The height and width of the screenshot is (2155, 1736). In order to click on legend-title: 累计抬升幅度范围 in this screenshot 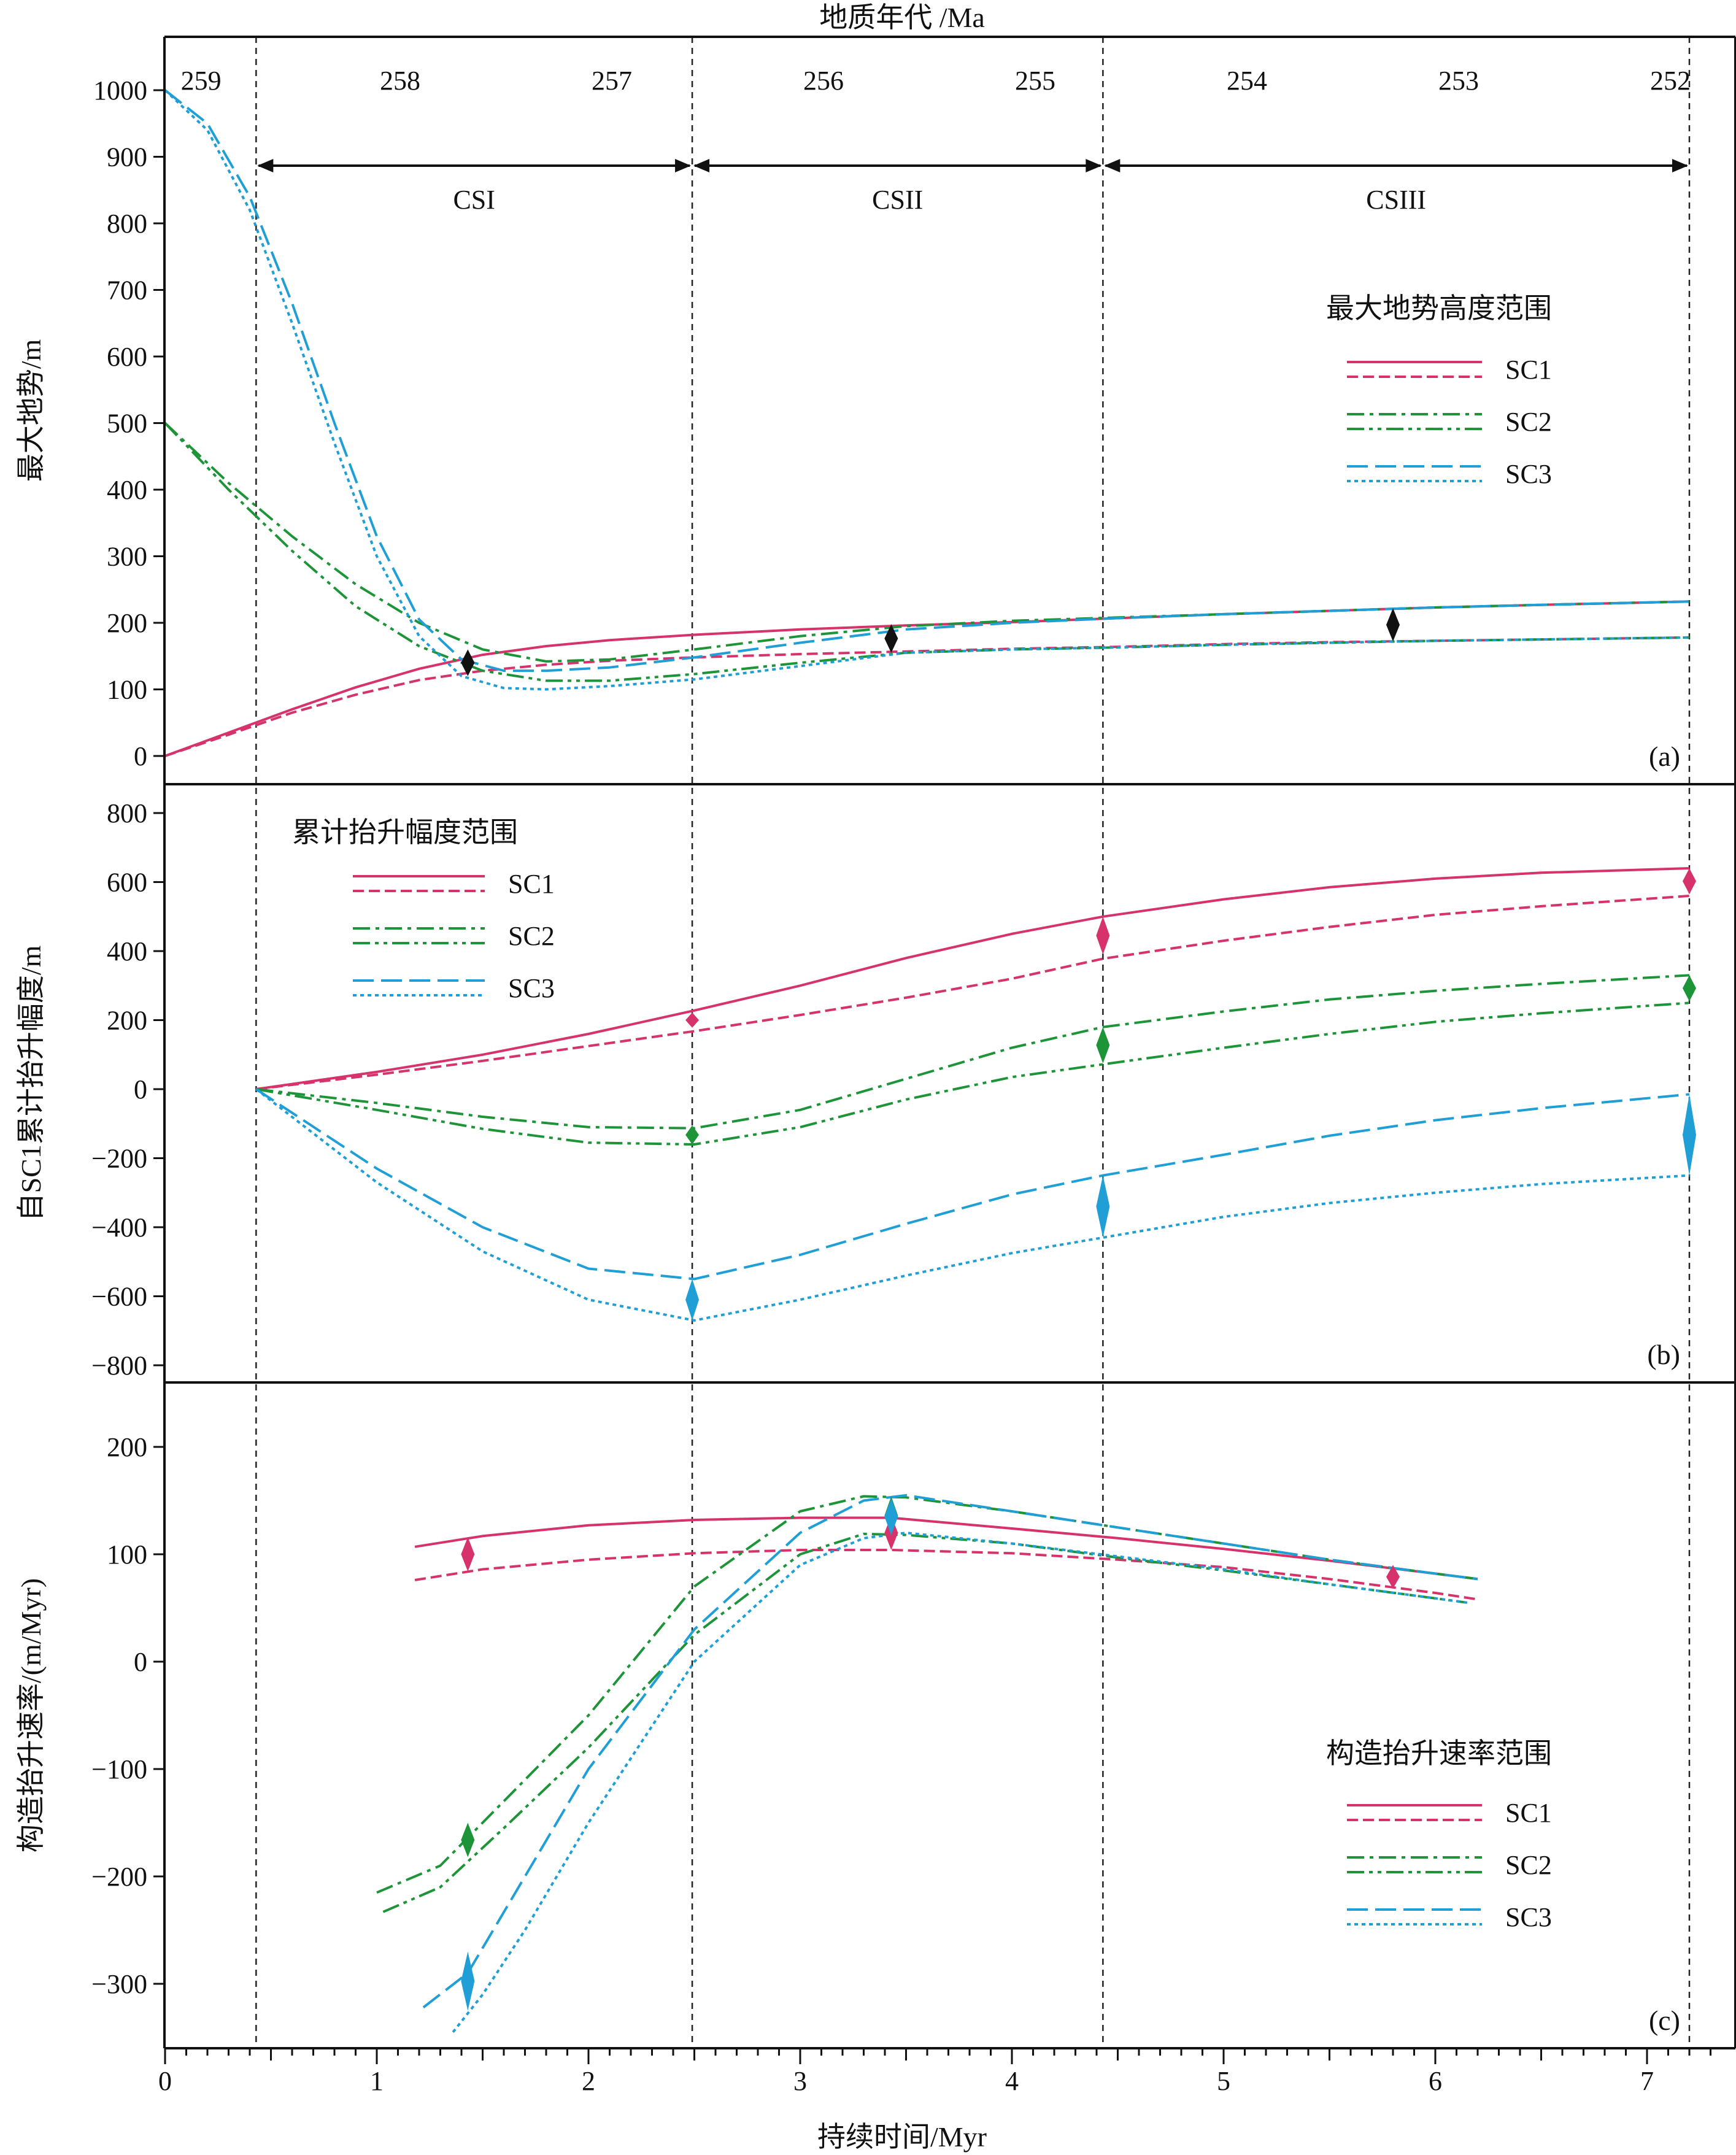, I will do `click(405, 832)`.